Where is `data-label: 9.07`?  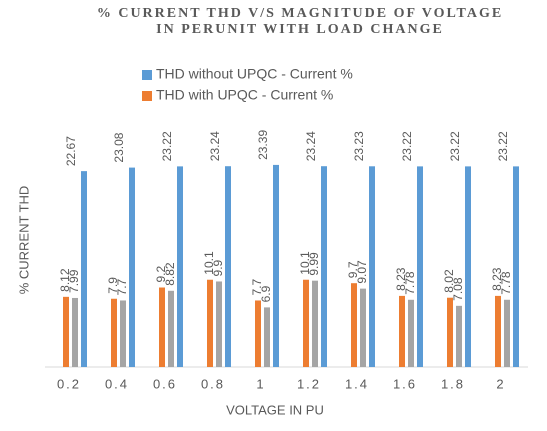
data-label: 9.07 is located at coordinates (362, 272).